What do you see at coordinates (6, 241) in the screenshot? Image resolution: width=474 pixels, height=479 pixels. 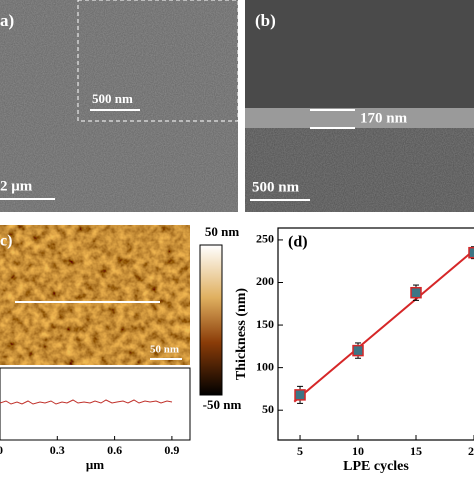 I see `panel-label: c)` at bounding box center [6, 241].